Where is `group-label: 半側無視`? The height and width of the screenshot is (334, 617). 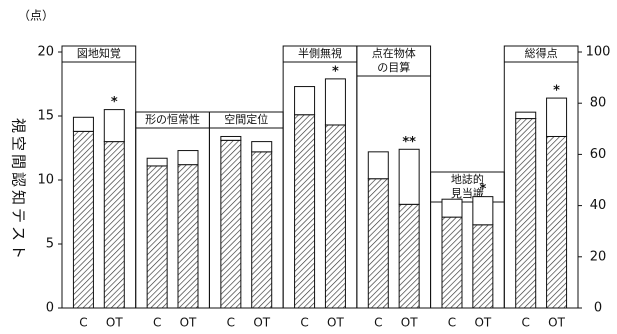
group-label: 半側無視 is located at coordinates (320, 53).